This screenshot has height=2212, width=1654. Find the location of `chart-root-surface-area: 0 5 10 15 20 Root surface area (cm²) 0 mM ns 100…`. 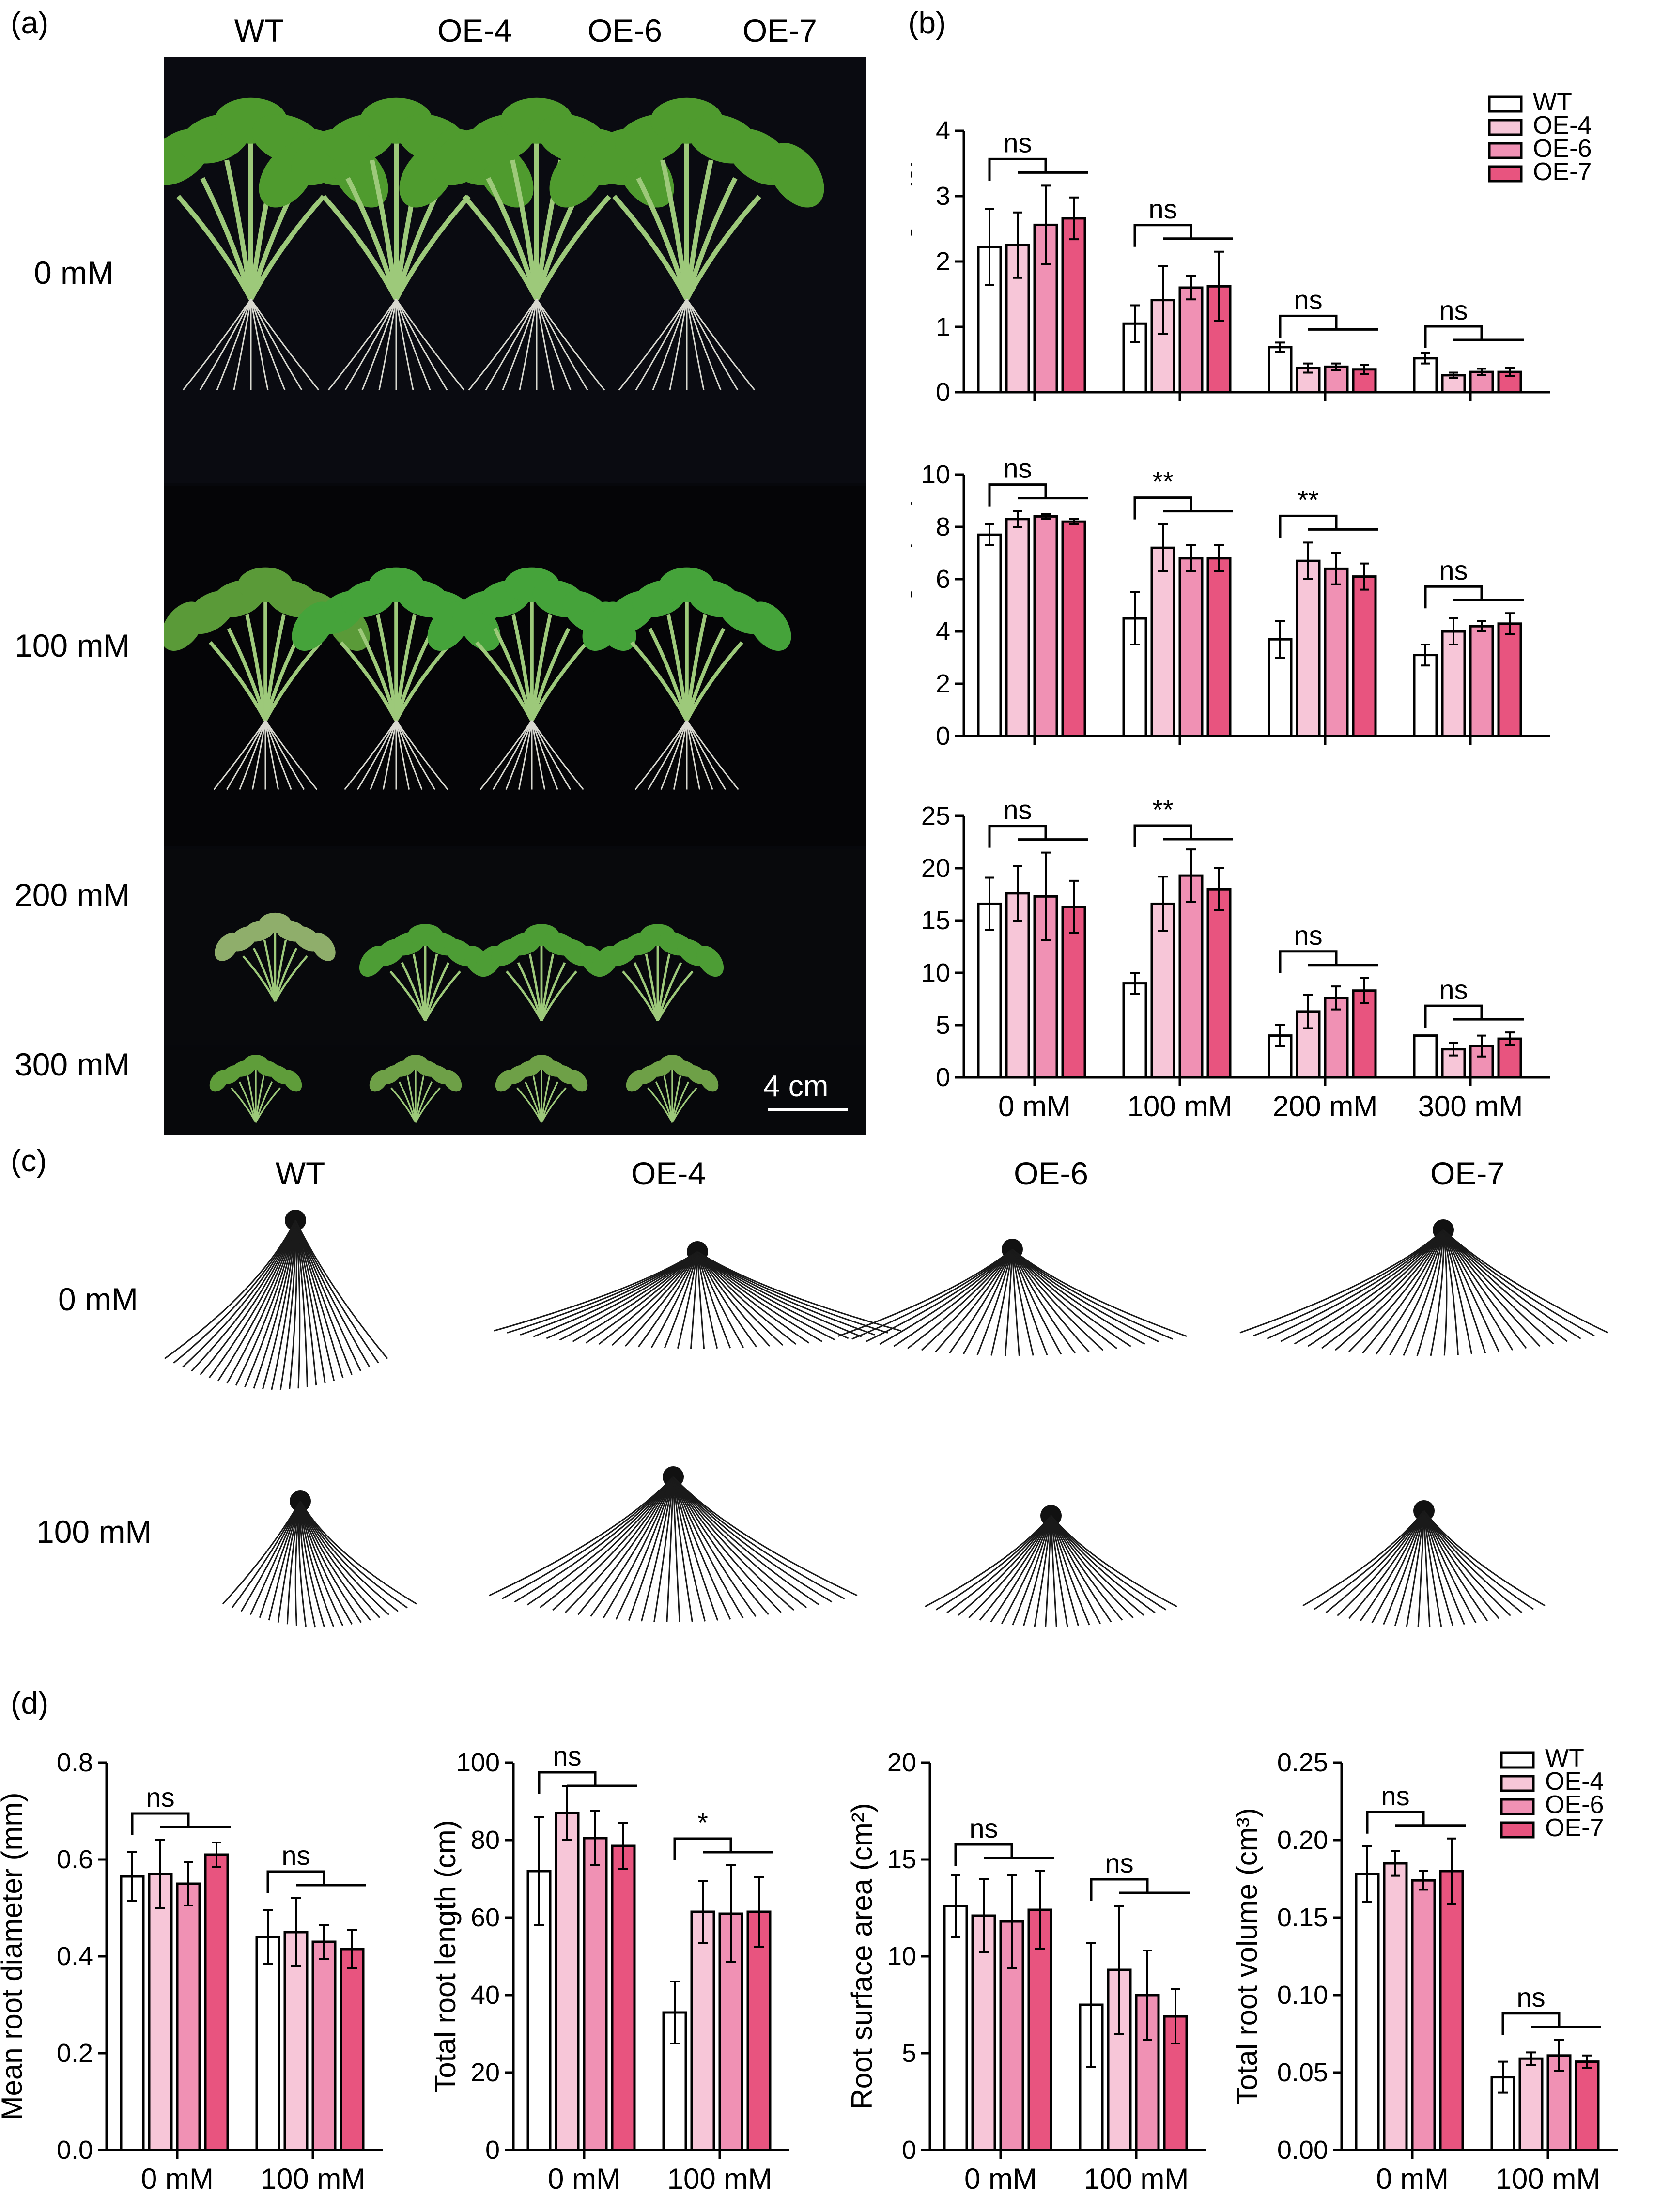

chart-root-surface-area: 0 5 10 15 20 Root surface area (cm²) 0 mM ns 100… is located at coordinates (1026, 1972).